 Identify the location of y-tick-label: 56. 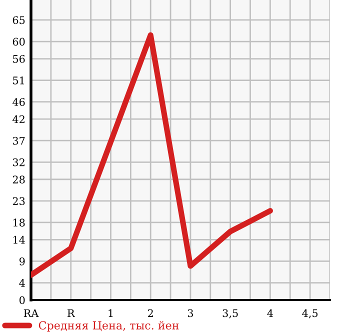
(19, 58).